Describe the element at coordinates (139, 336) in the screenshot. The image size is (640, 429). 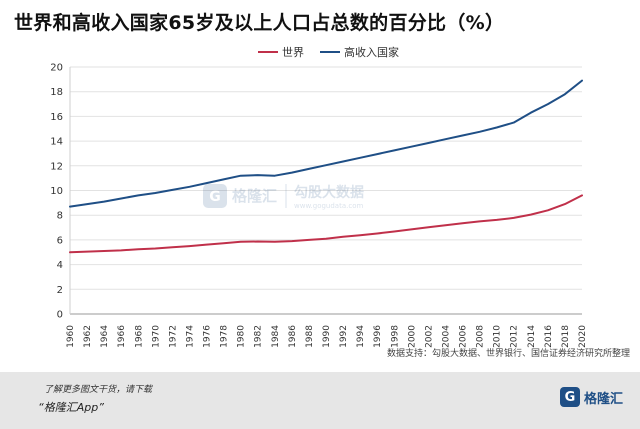
I see `x-tick-label-1968: 1968` at that location.